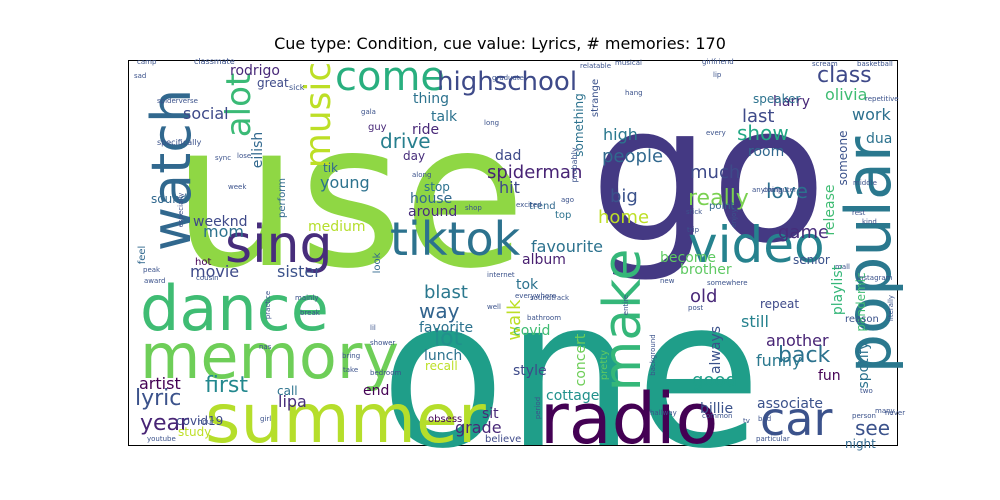  I want to click on word-graduate: graduate, so click(508, 78).